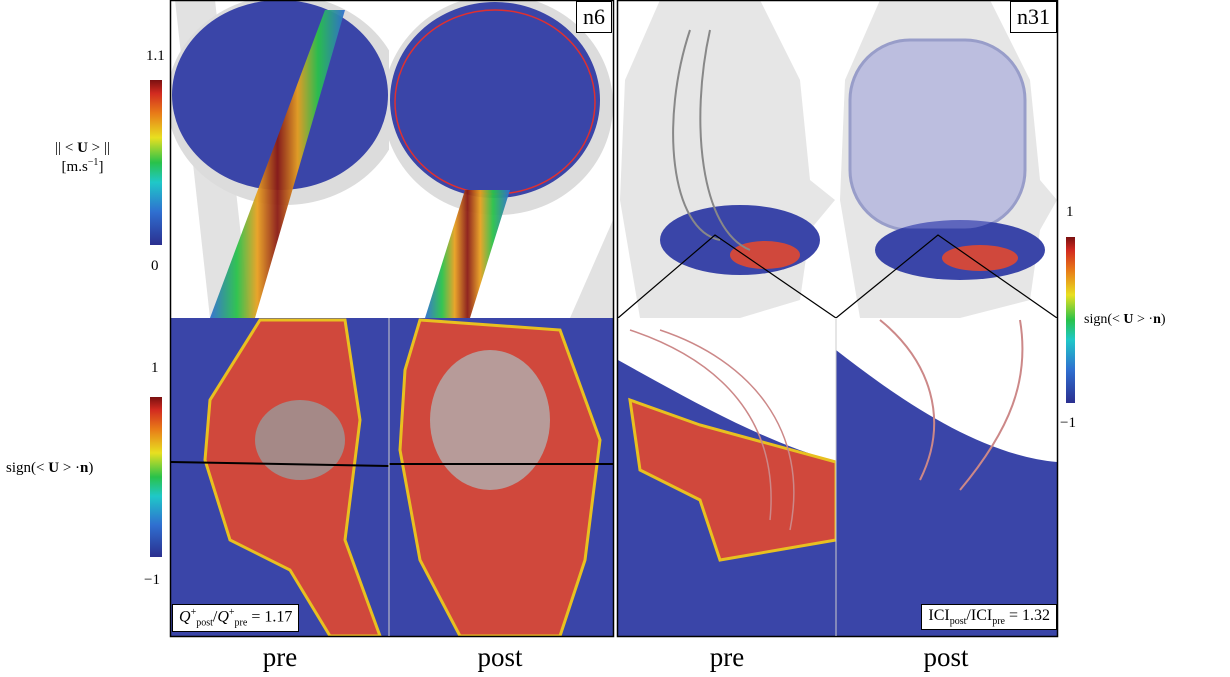  What do you see at coordinates (946, 477) in the screenshot?
I see `vectors-post-image` at bounding box center [946, 477].